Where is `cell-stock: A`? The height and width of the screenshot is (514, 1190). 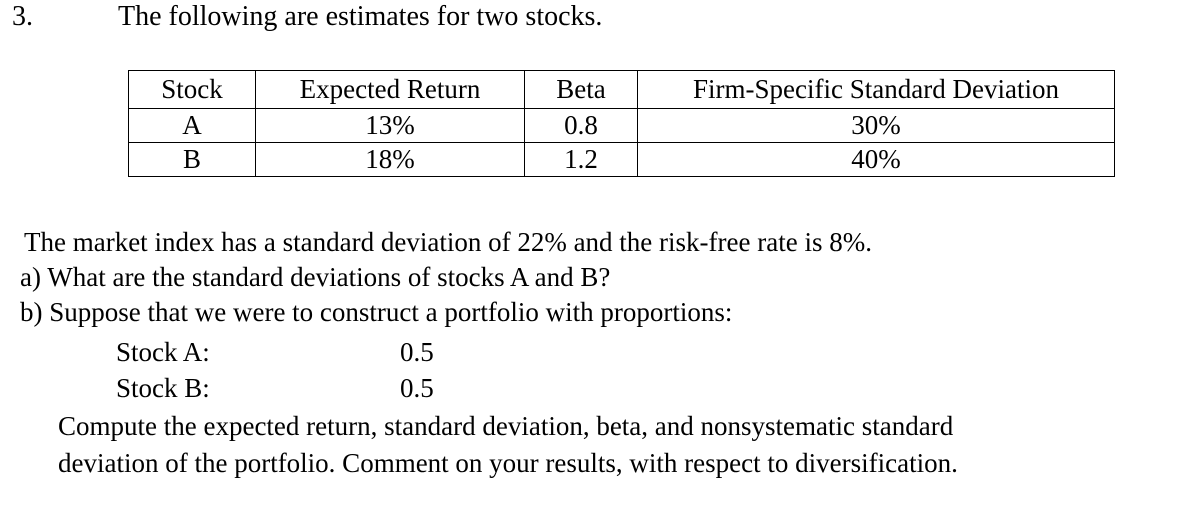
cell-stock: A is located at coordinates (192, 125).